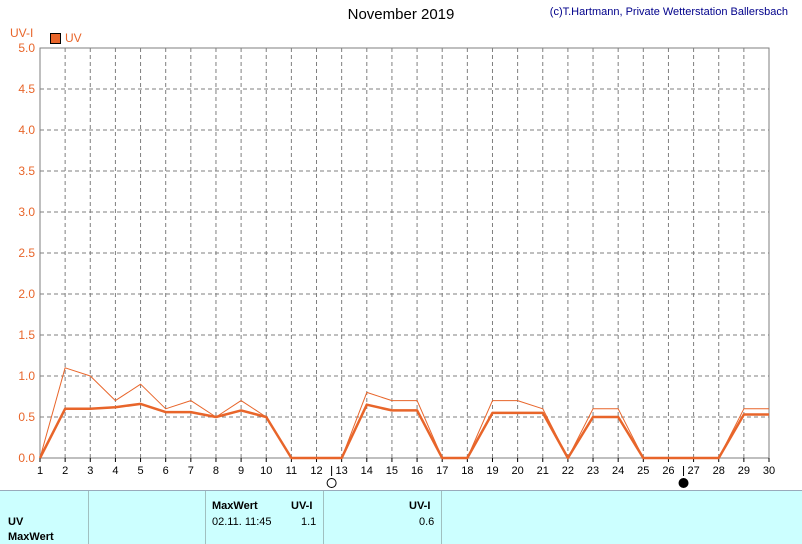 This screenshot has width=802, height=544. I want to click on y-tick-label: 3.5, so click(26, 171).